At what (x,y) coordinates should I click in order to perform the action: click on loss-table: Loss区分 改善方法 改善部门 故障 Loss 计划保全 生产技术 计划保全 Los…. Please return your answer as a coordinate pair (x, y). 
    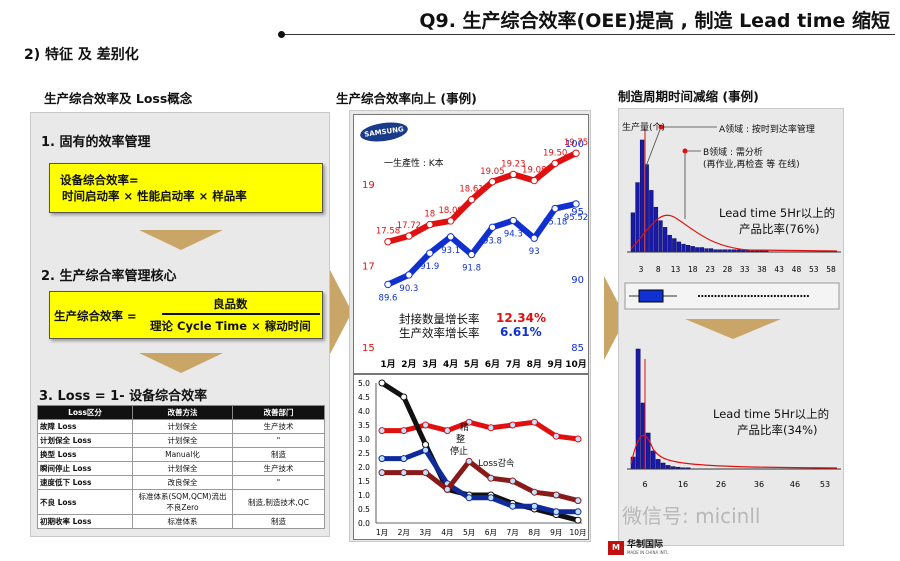
    Looking at the image, I should click on (181, 467).